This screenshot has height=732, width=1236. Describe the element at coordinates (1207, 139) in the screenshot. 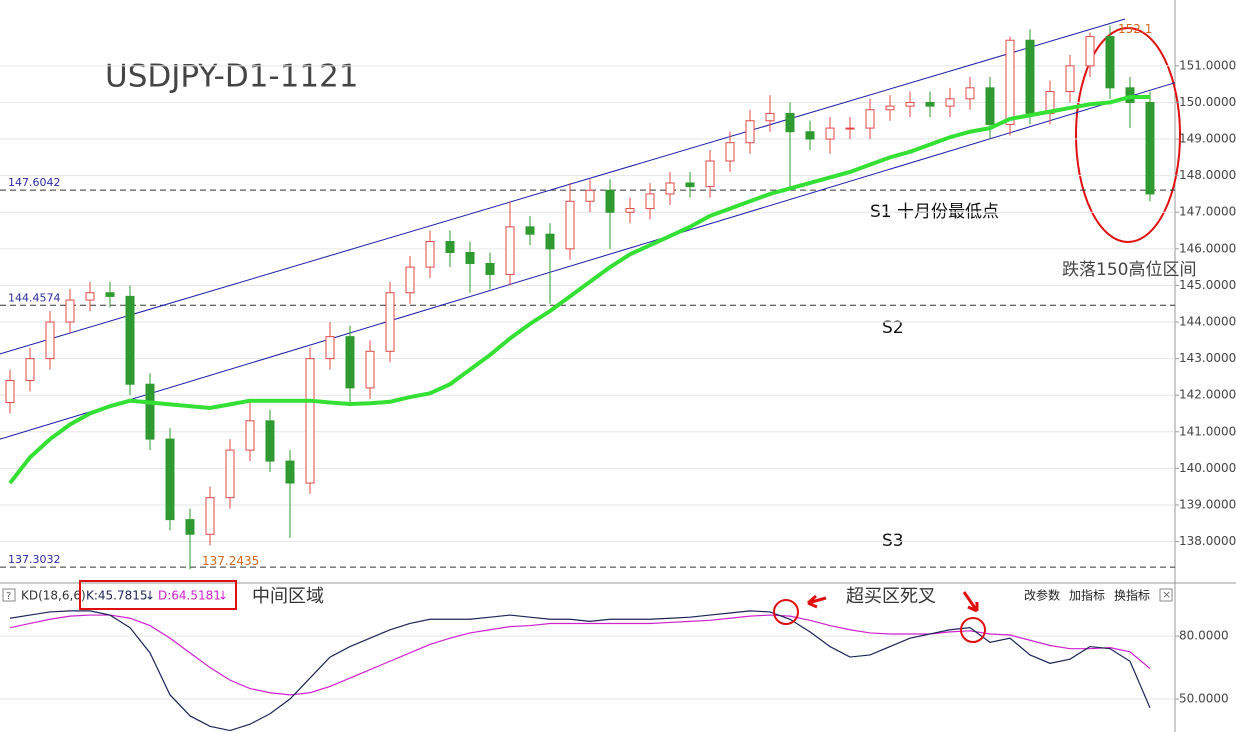

I see `y-tick-label: 149.0000` at that location.